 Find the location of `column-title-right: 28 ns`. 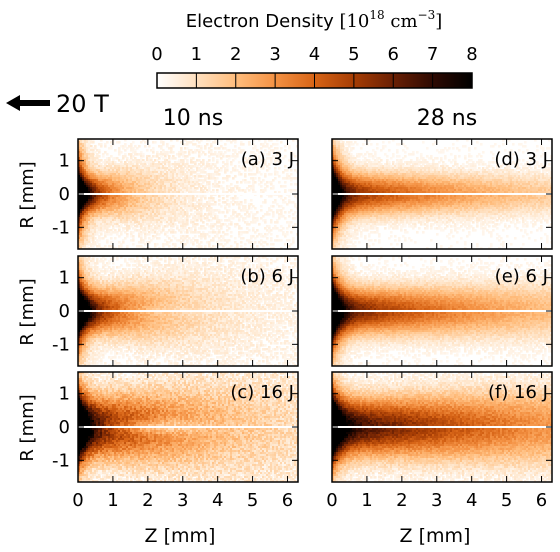

column-title-right: 28 ns is located at coordinates (447, 118).